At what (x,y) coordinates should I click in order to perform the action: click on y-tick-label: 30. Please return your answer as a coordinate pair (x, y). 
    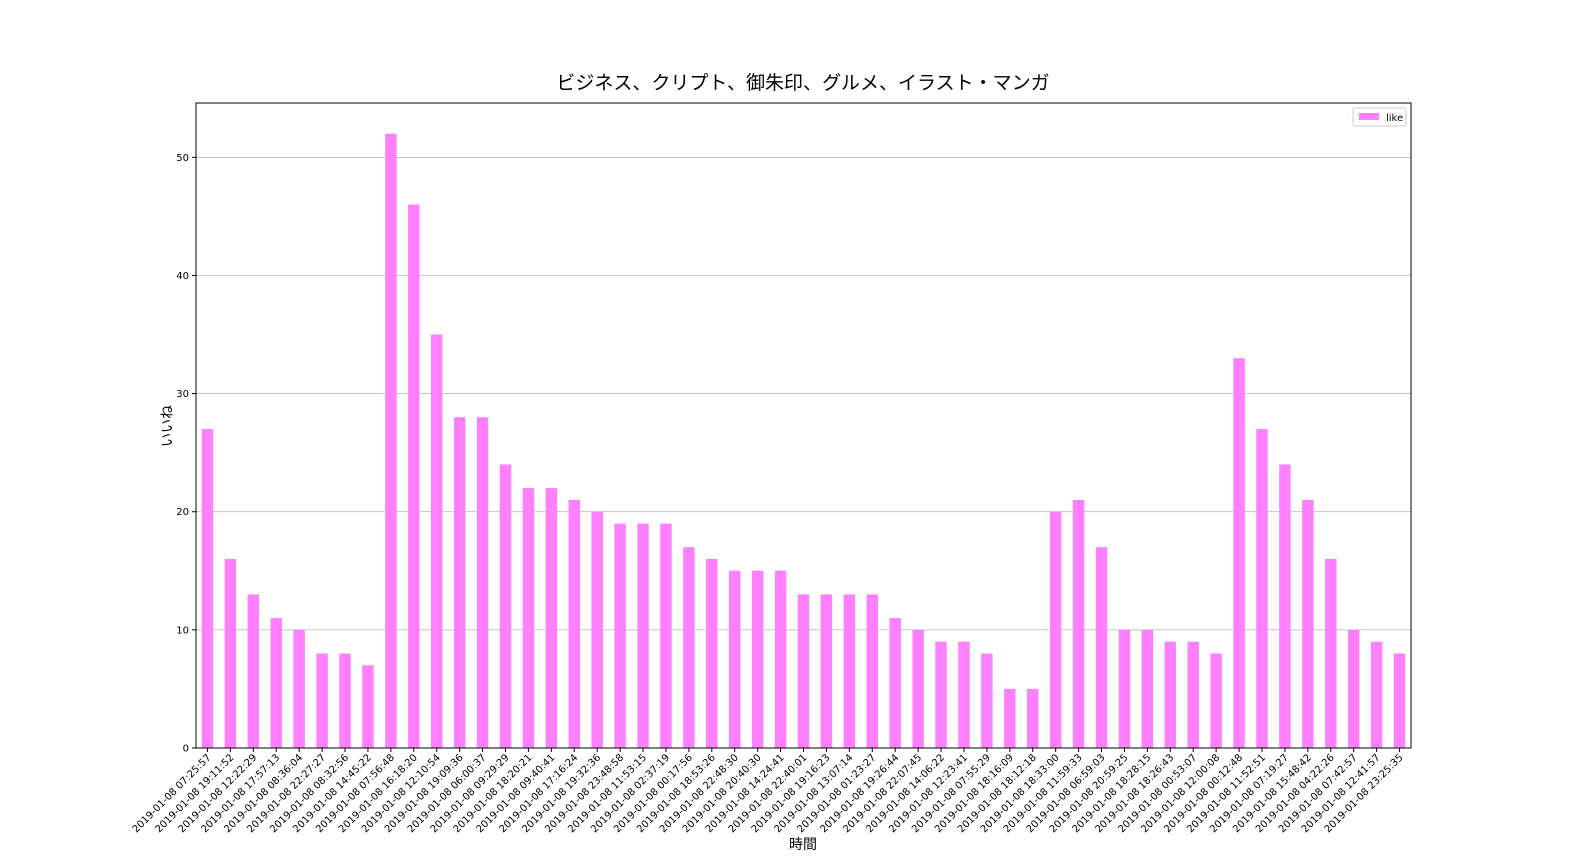
    Looking at the image, I should click on (182, 394).